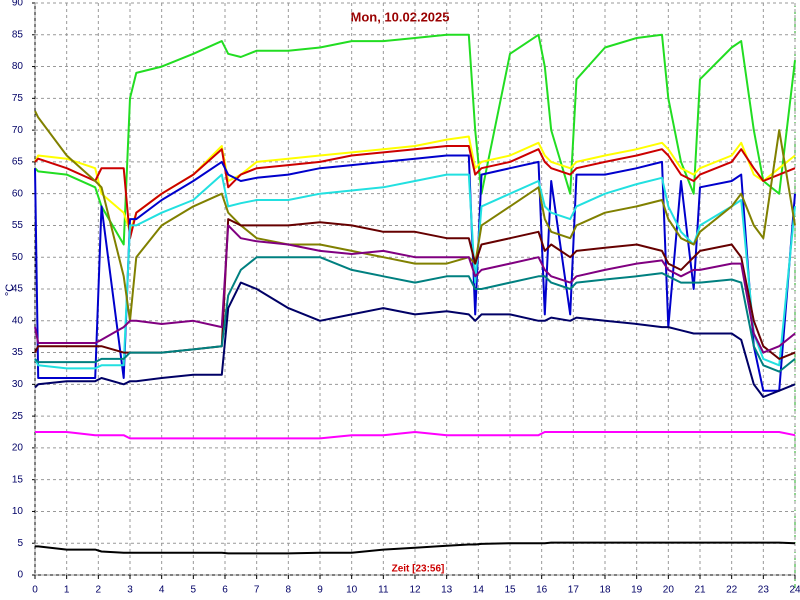  What do you see at coordinates (352, 590) in the screenshot?
I see `x-tick-label: 10` at bounding box center [352, 590].